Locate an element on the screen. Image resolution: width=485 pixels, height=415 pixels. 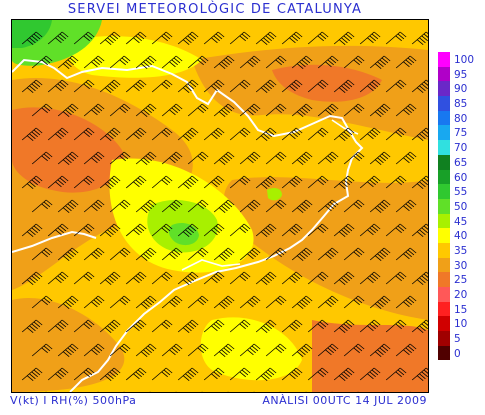
legend-label: 90 is located at coordinates (461, 89).